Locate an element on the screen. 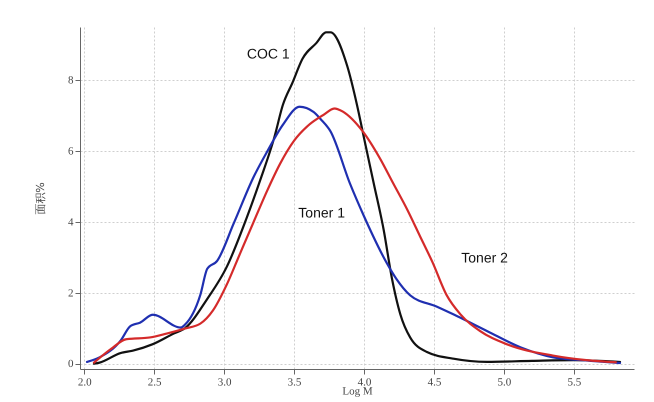 The height and width of the screenshot is (402, 654). y-axis-title: 面积% is located at coordinates (40, 198).